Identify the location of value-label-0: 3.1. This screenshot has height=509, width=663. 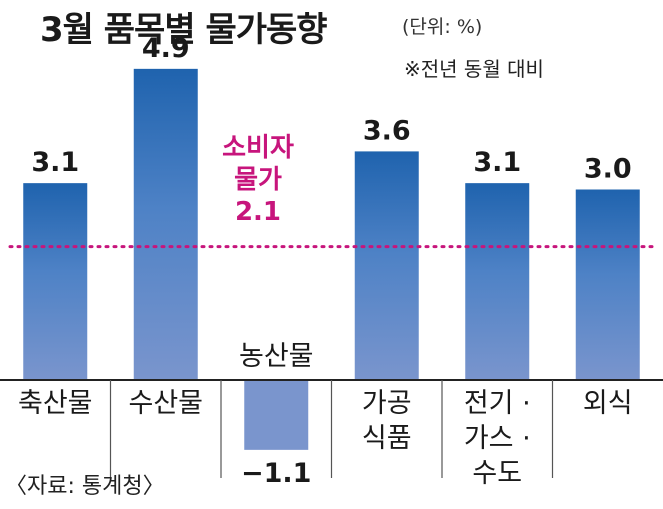
(55, 162).